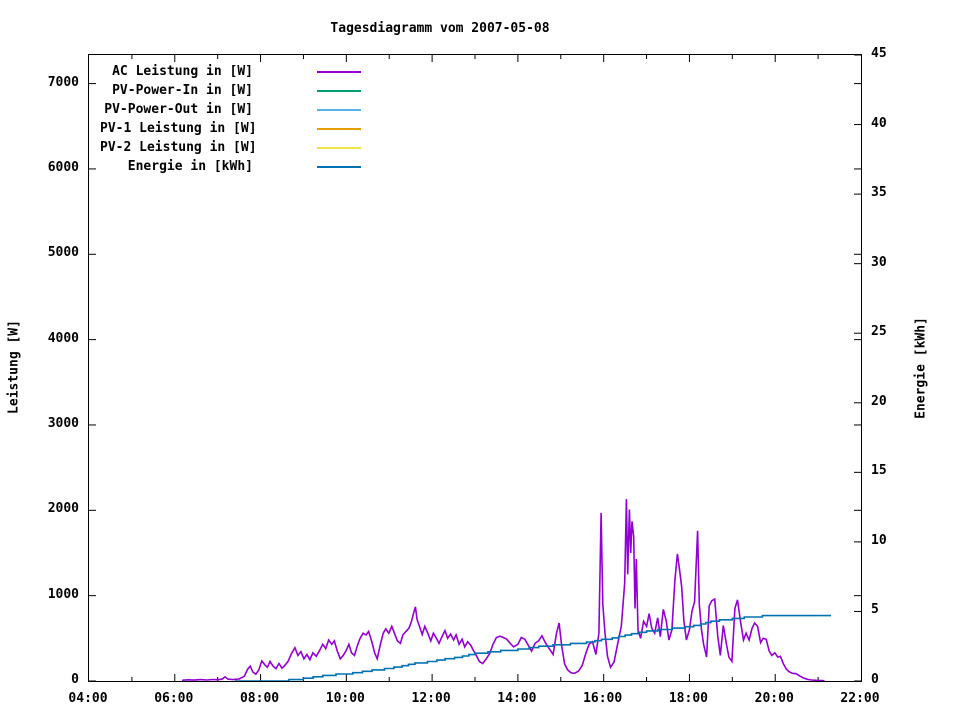 The height and width of the screenshot is (720, 960). What do you see at coordinates (259, 698) in the screenshot?
I see `x-tick-label: 08:00` at bounding box center [259, 698].